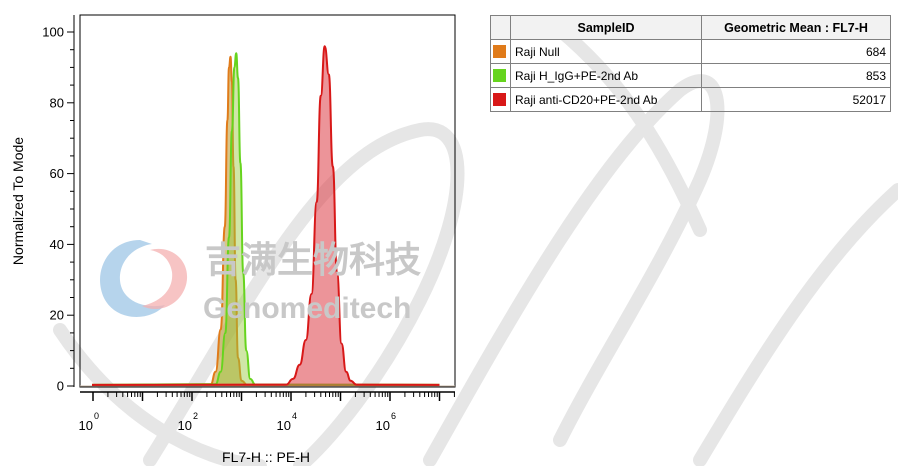  What do you see at coordinates (195, 416) in the screenshot?
I see `x-tick-exponent: 2` at bounding box center [195, 416].